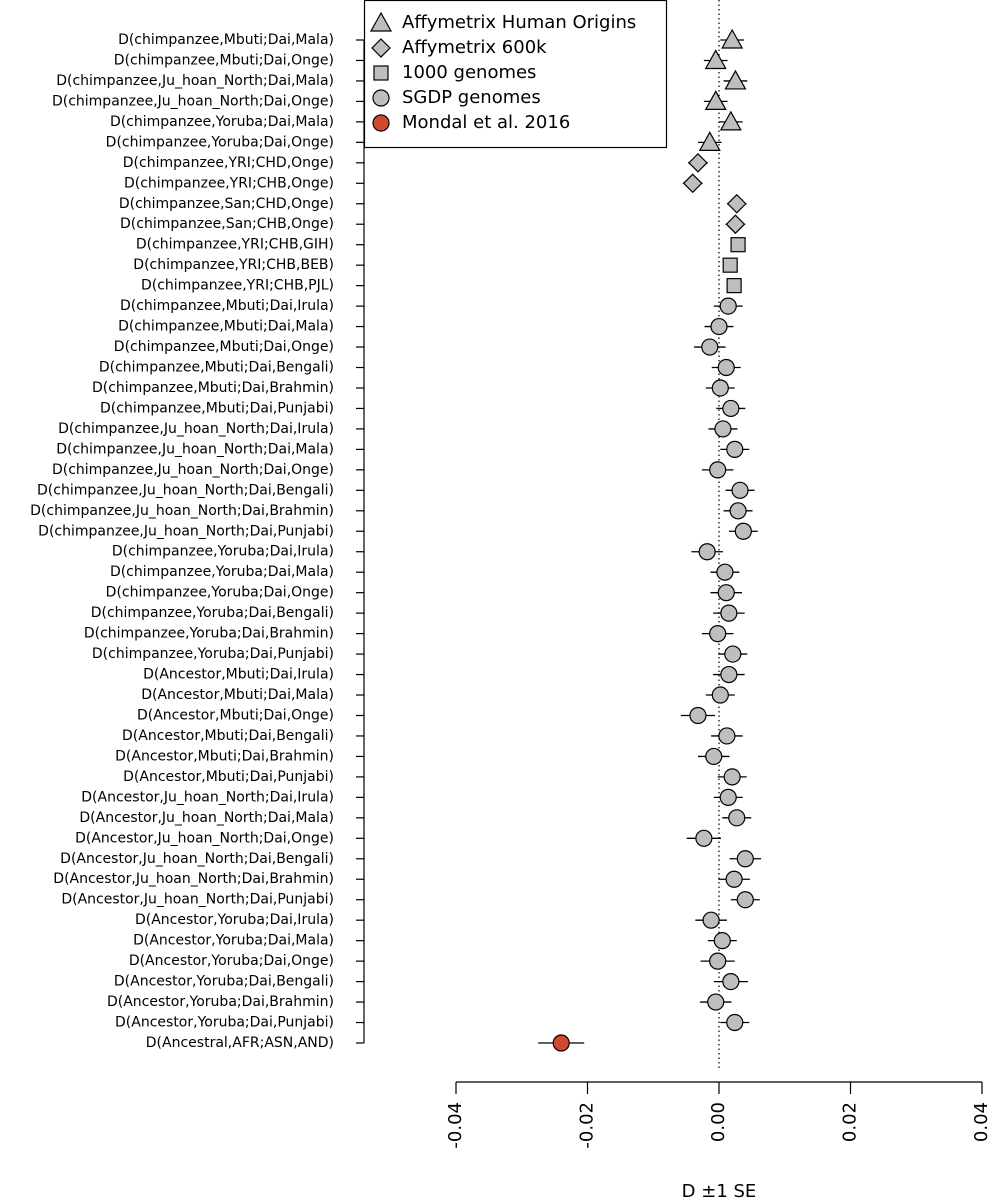 The width and height of the screenshot is (990, 1204). I want to click on y-tick-label: D(chimpanzee,San;CHD,Onge), so click(226, 204).